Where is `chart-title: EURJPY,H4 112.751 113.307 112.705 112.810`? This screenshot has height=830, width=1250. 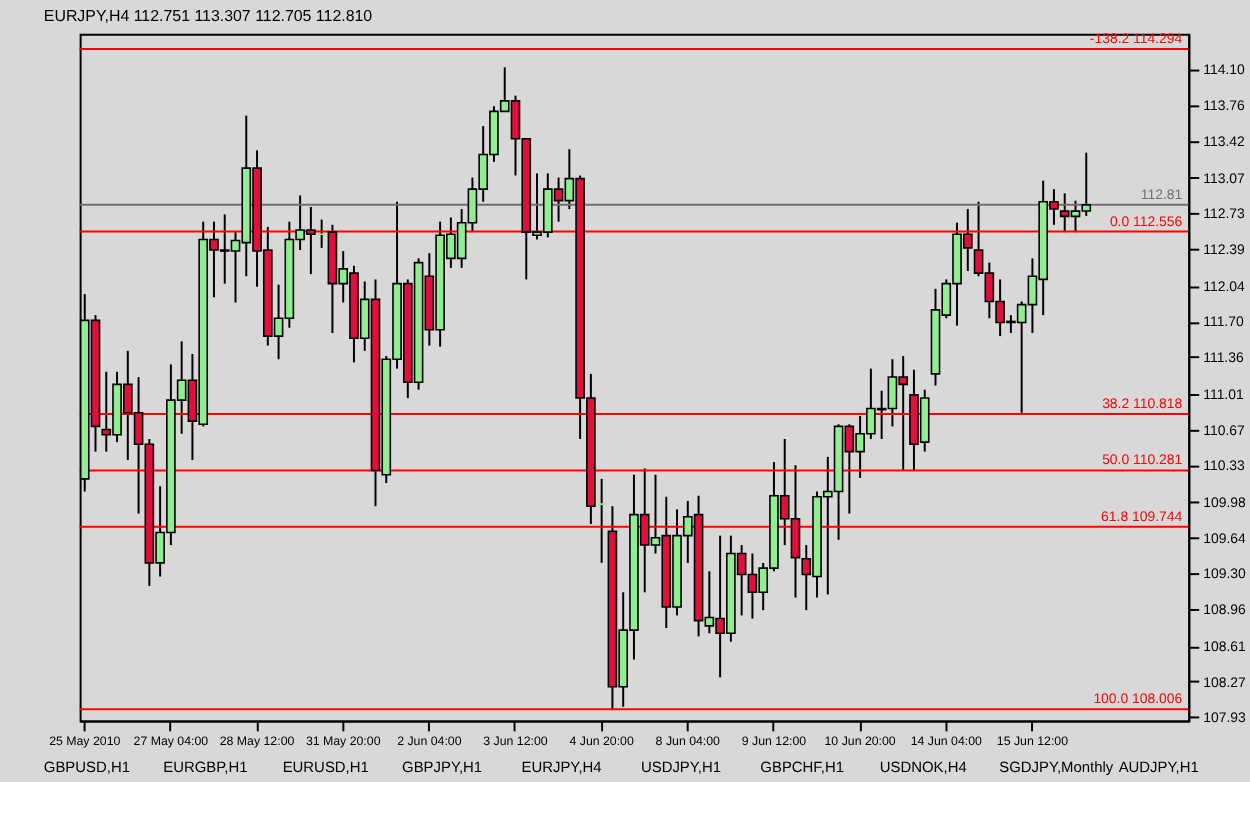 chart-title: EURJPY,H4 112.751 113.307 112.705 112.810 is located at coordinates (208, 16).